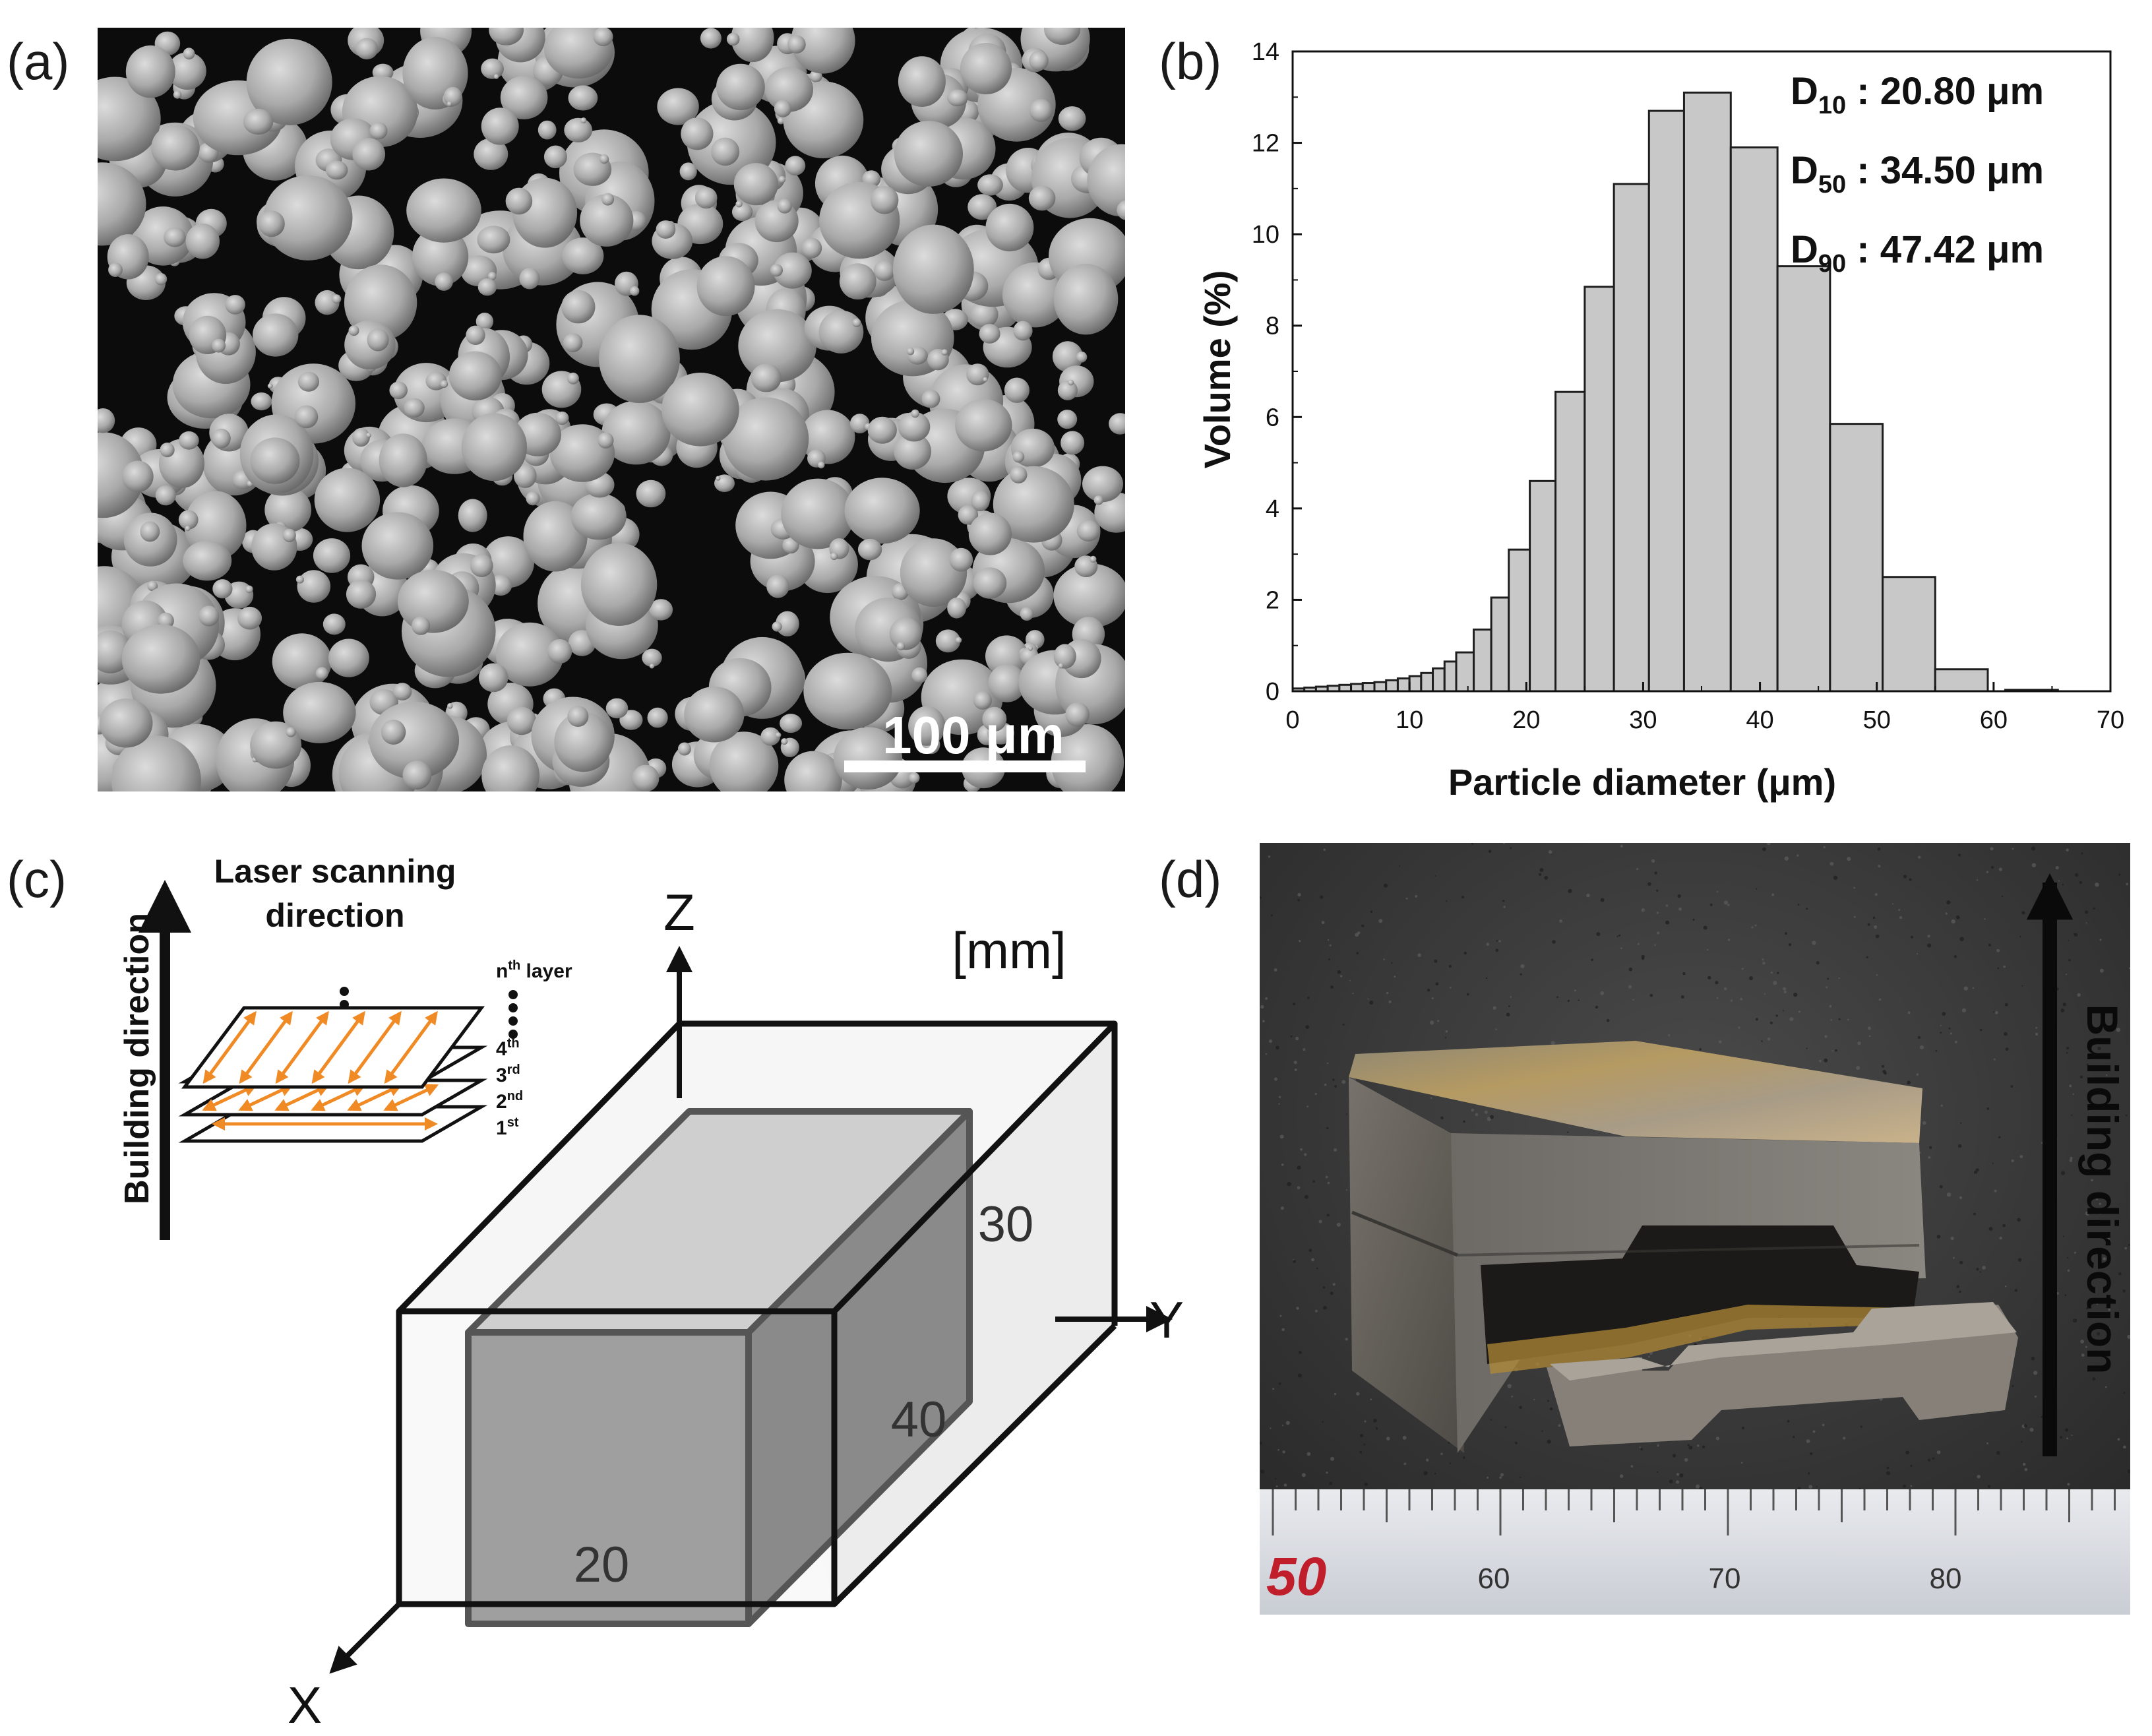  I want to click on svg-text: nth layer, so click(534, 970).